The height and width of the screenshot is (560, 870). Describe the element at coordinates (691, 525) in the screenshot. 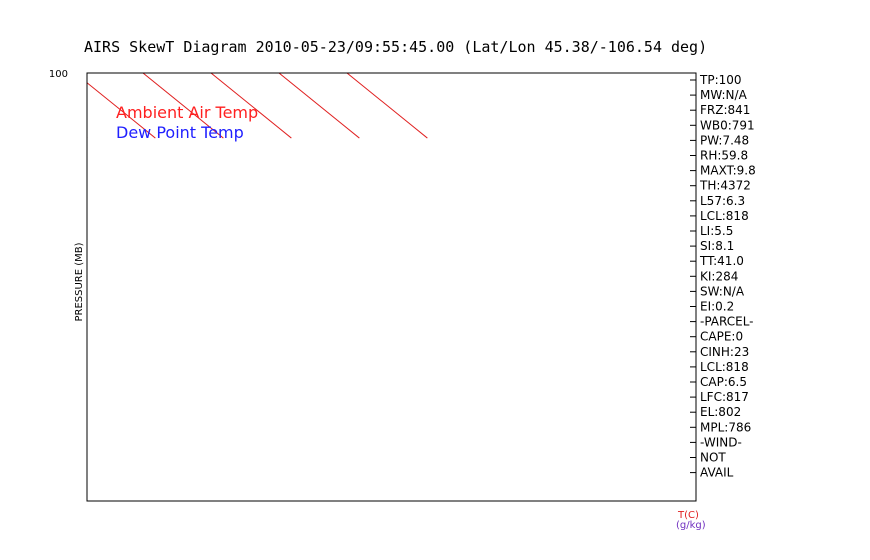

I see `mixing-ratio-unit: (g/kg)` at that location.